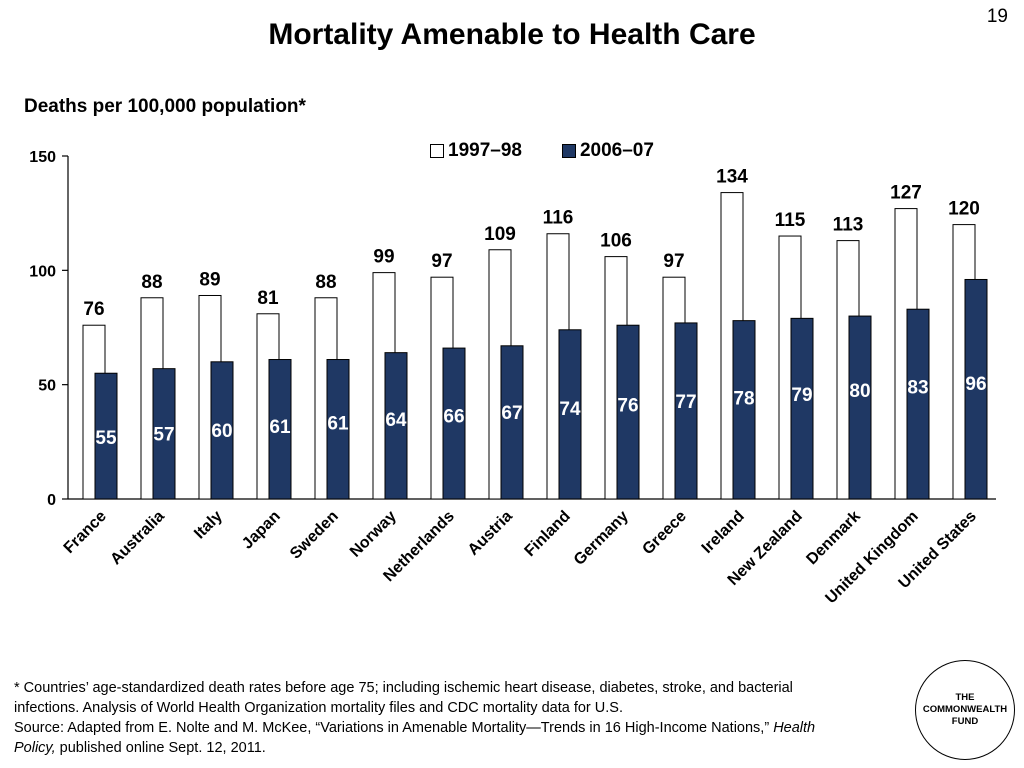 This screenshot has width=1024, height=768. I want to click on data-label-2006: 74, so click(570, 409).